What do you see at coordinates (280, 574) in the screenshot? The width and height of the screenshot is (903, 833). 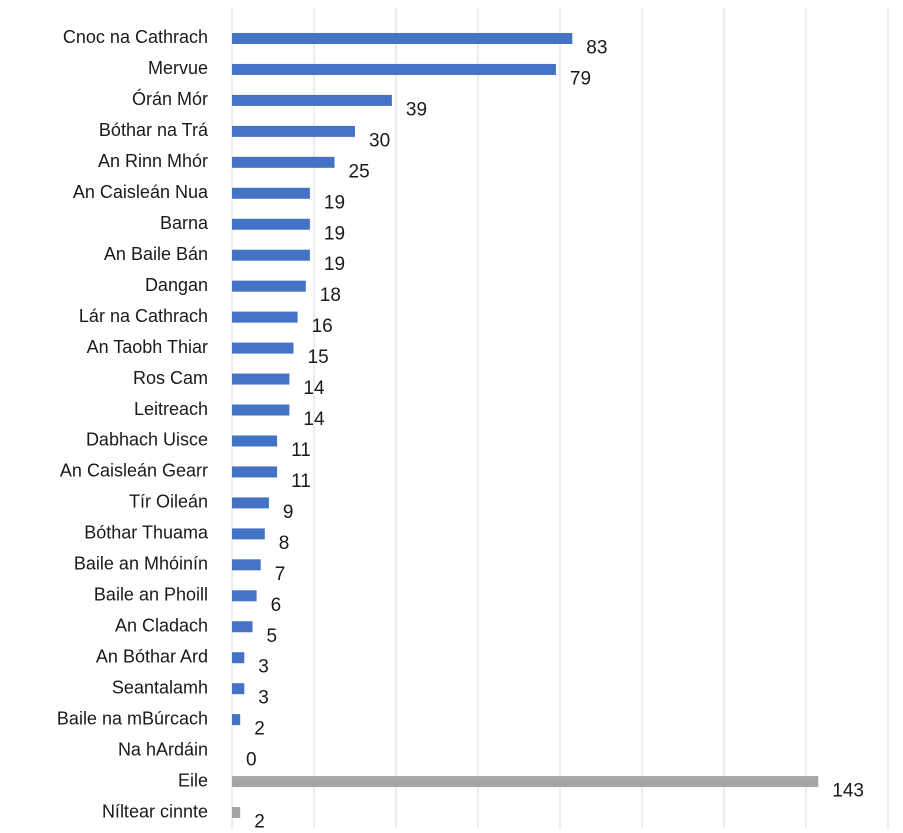 I see `data-label: 7` at bounding box center [280, 574].